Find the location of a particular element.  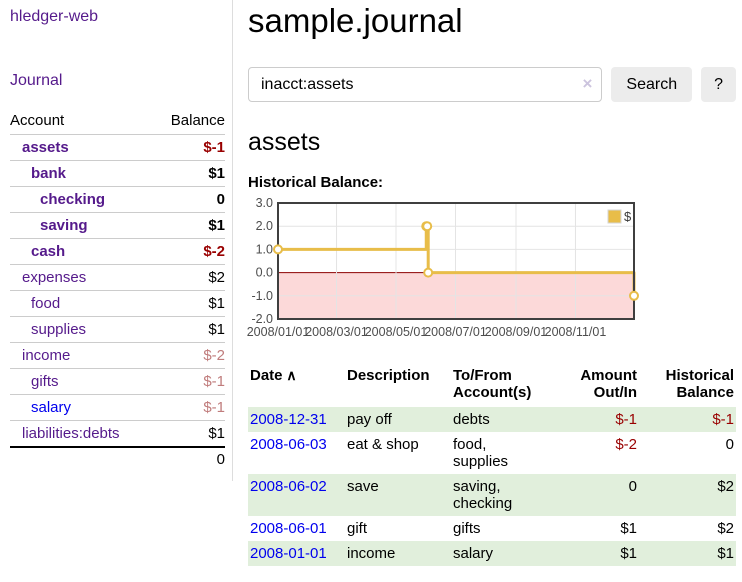

account-row: assets $-1 is located at coordinates (117, 147).